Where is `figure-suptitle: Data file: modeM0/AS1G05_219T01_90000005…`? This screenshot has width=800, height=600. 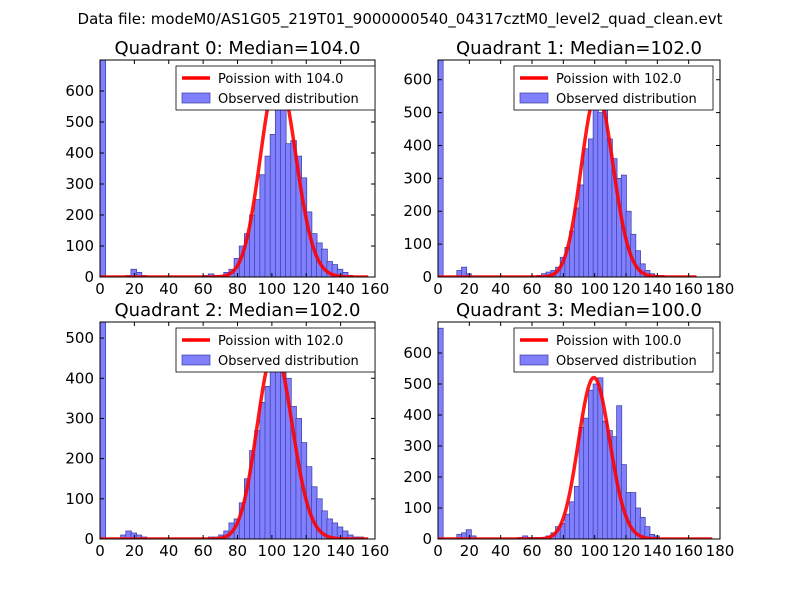
figure-suptitle: Data file: modeM0/AS1G05_219T01_90000005… is located at coordinates (400, 19).